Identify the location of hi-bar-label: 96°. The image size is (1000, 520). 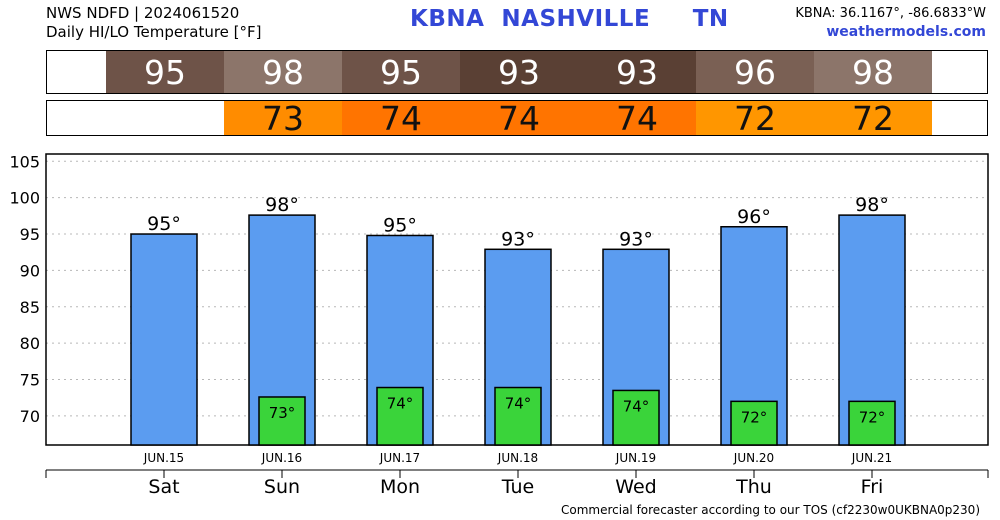
(754, 217).